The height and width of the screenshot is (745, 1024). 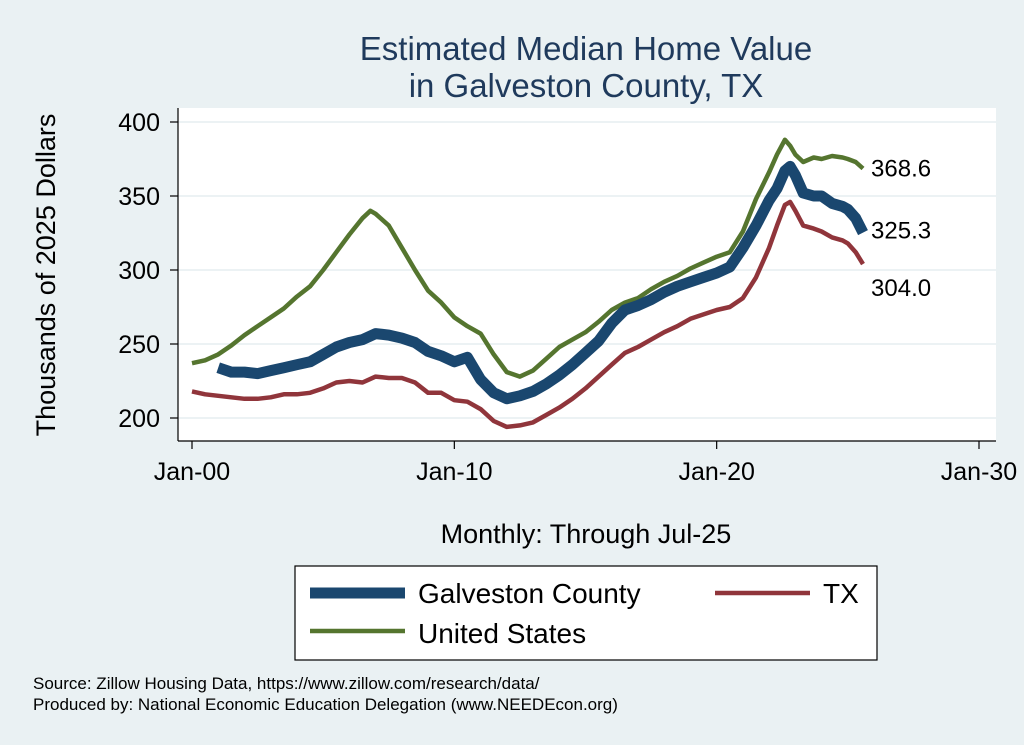 What do you see at coordinates (979, 472) in the screenshot?
I see `x-tick-label: Jan-30` at bounding box center [979, 472].